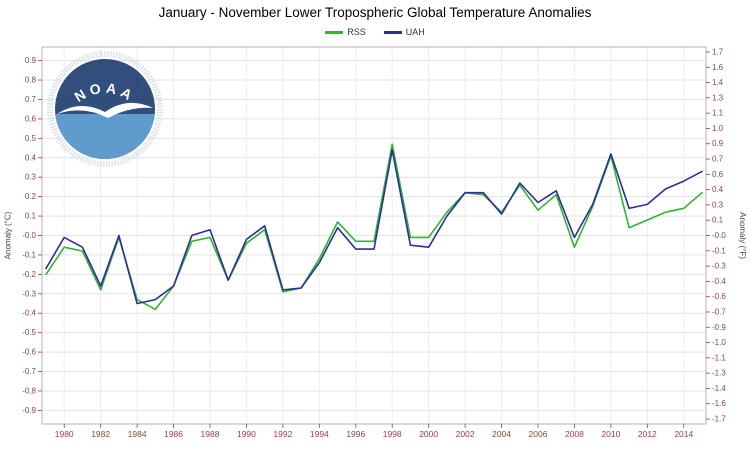  Describe the element at coordinates (31, 157) in the screenshot. I see `y-tick-label-left: 0.4` at that location.